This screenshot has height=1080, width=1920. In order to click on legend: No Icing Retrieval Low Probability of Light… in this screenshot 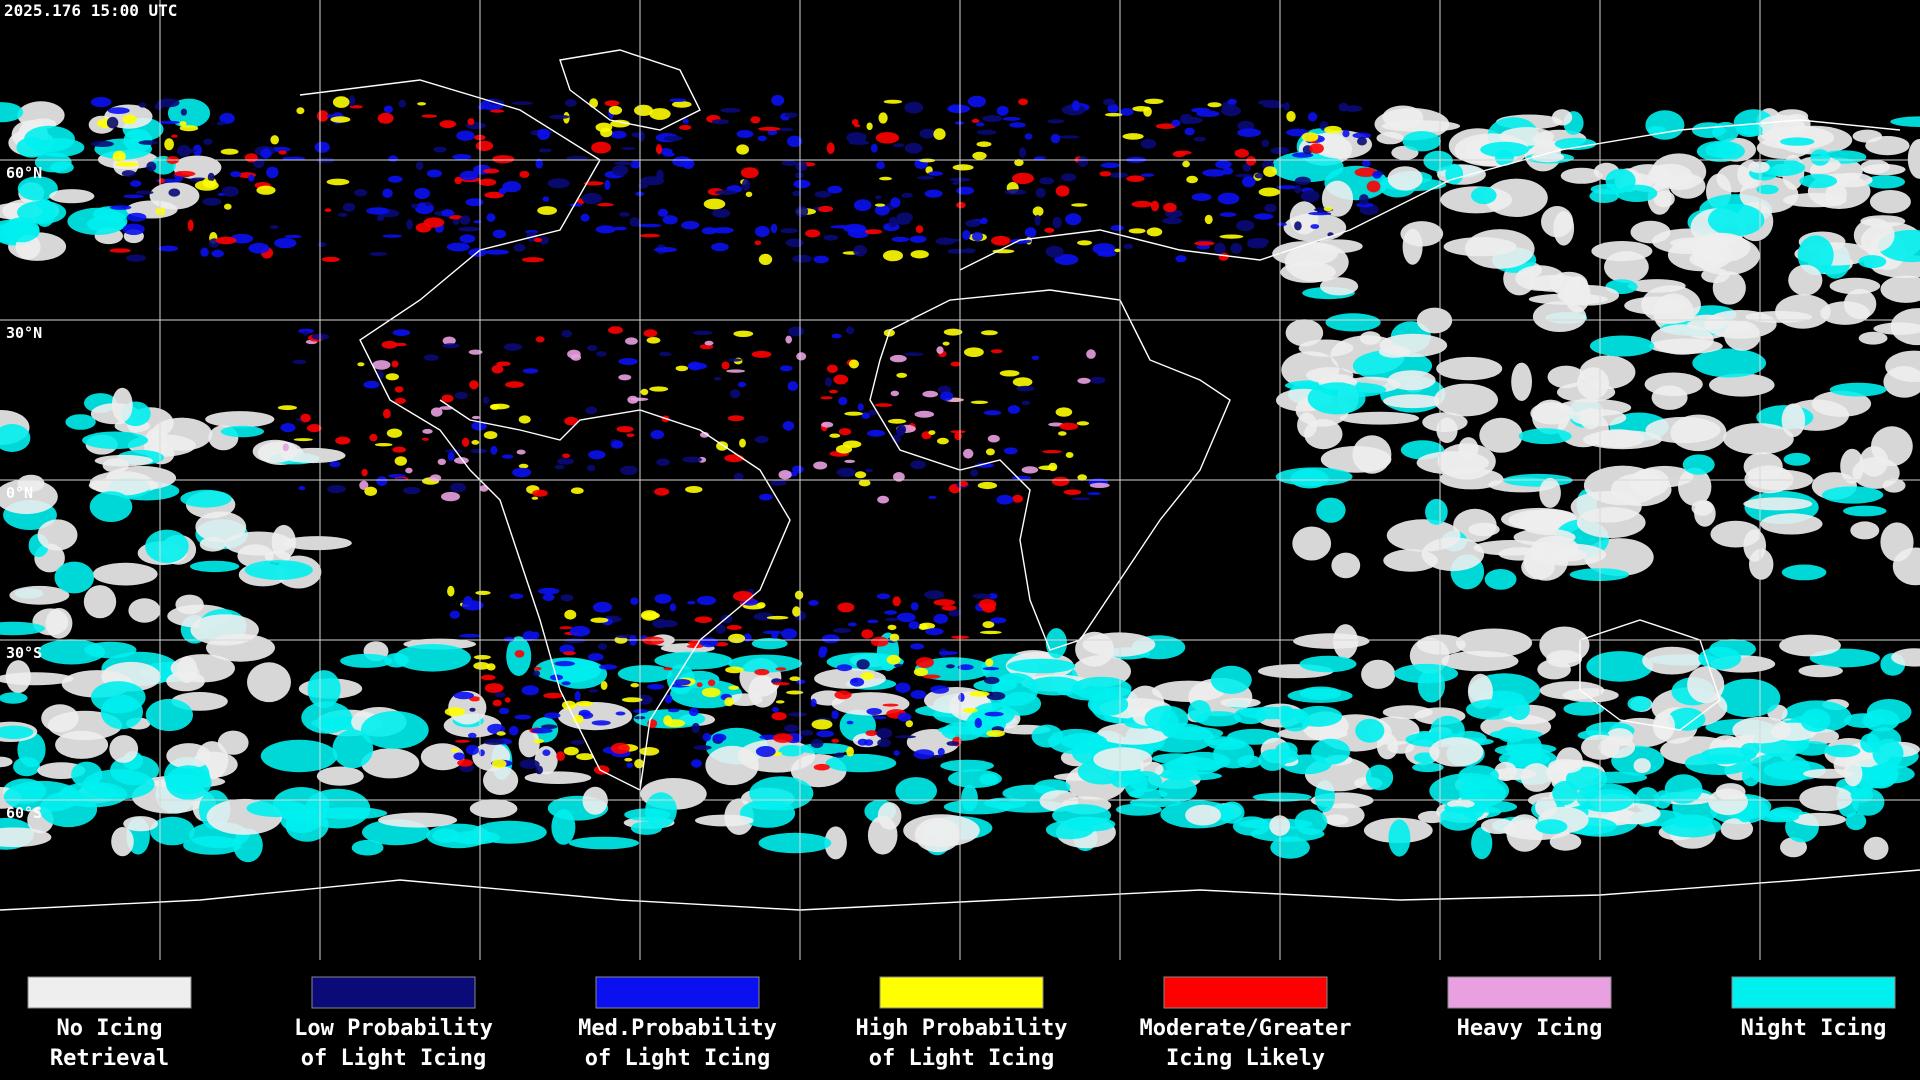, I will do `click(961, 1023)`.